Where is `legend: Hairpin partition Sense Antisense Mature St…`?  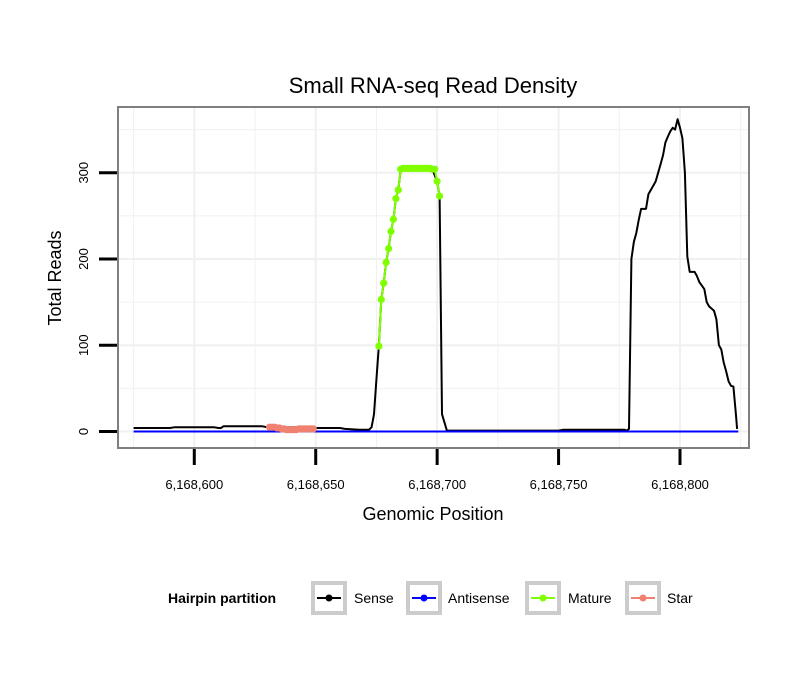
legend: Hairpin partition Sense Antisense Mature St… is located at coordinates (430, 598).